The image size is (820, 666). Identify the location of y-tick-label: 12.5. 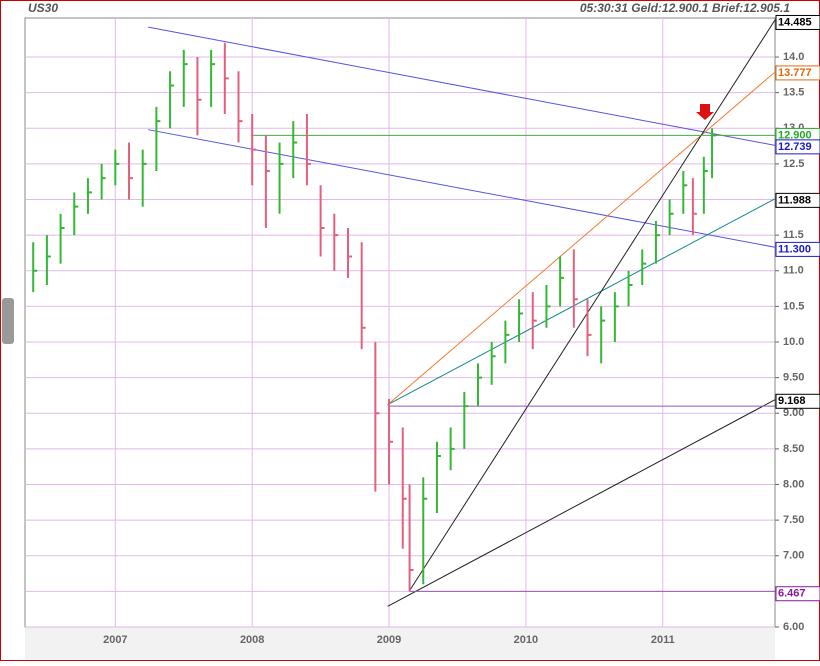
(793, 164).